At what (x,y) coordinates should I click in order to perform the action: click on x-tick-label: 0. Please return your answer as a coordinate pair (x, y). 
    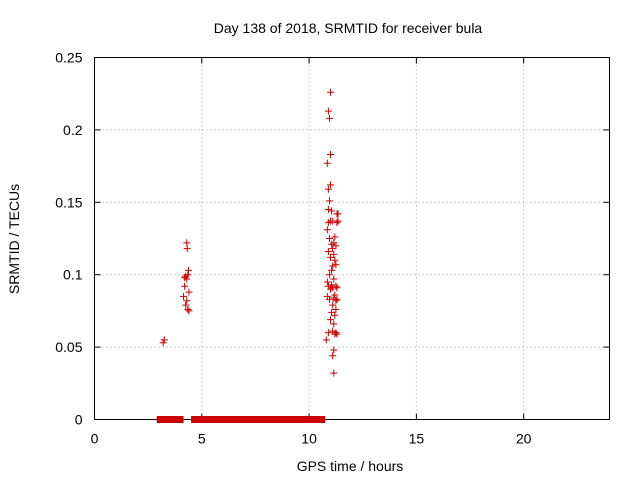
    Looking at the image, I should click on (95, 439).